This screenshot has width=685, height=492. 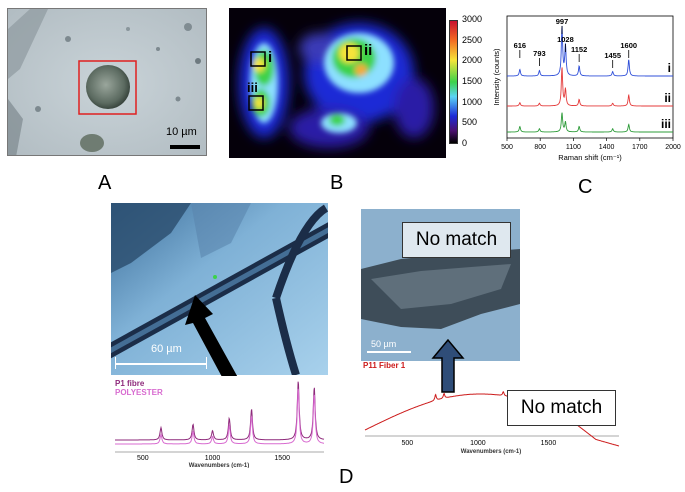 I want to click on colorbar-tick-label: 0, so click(x=465, y=143).